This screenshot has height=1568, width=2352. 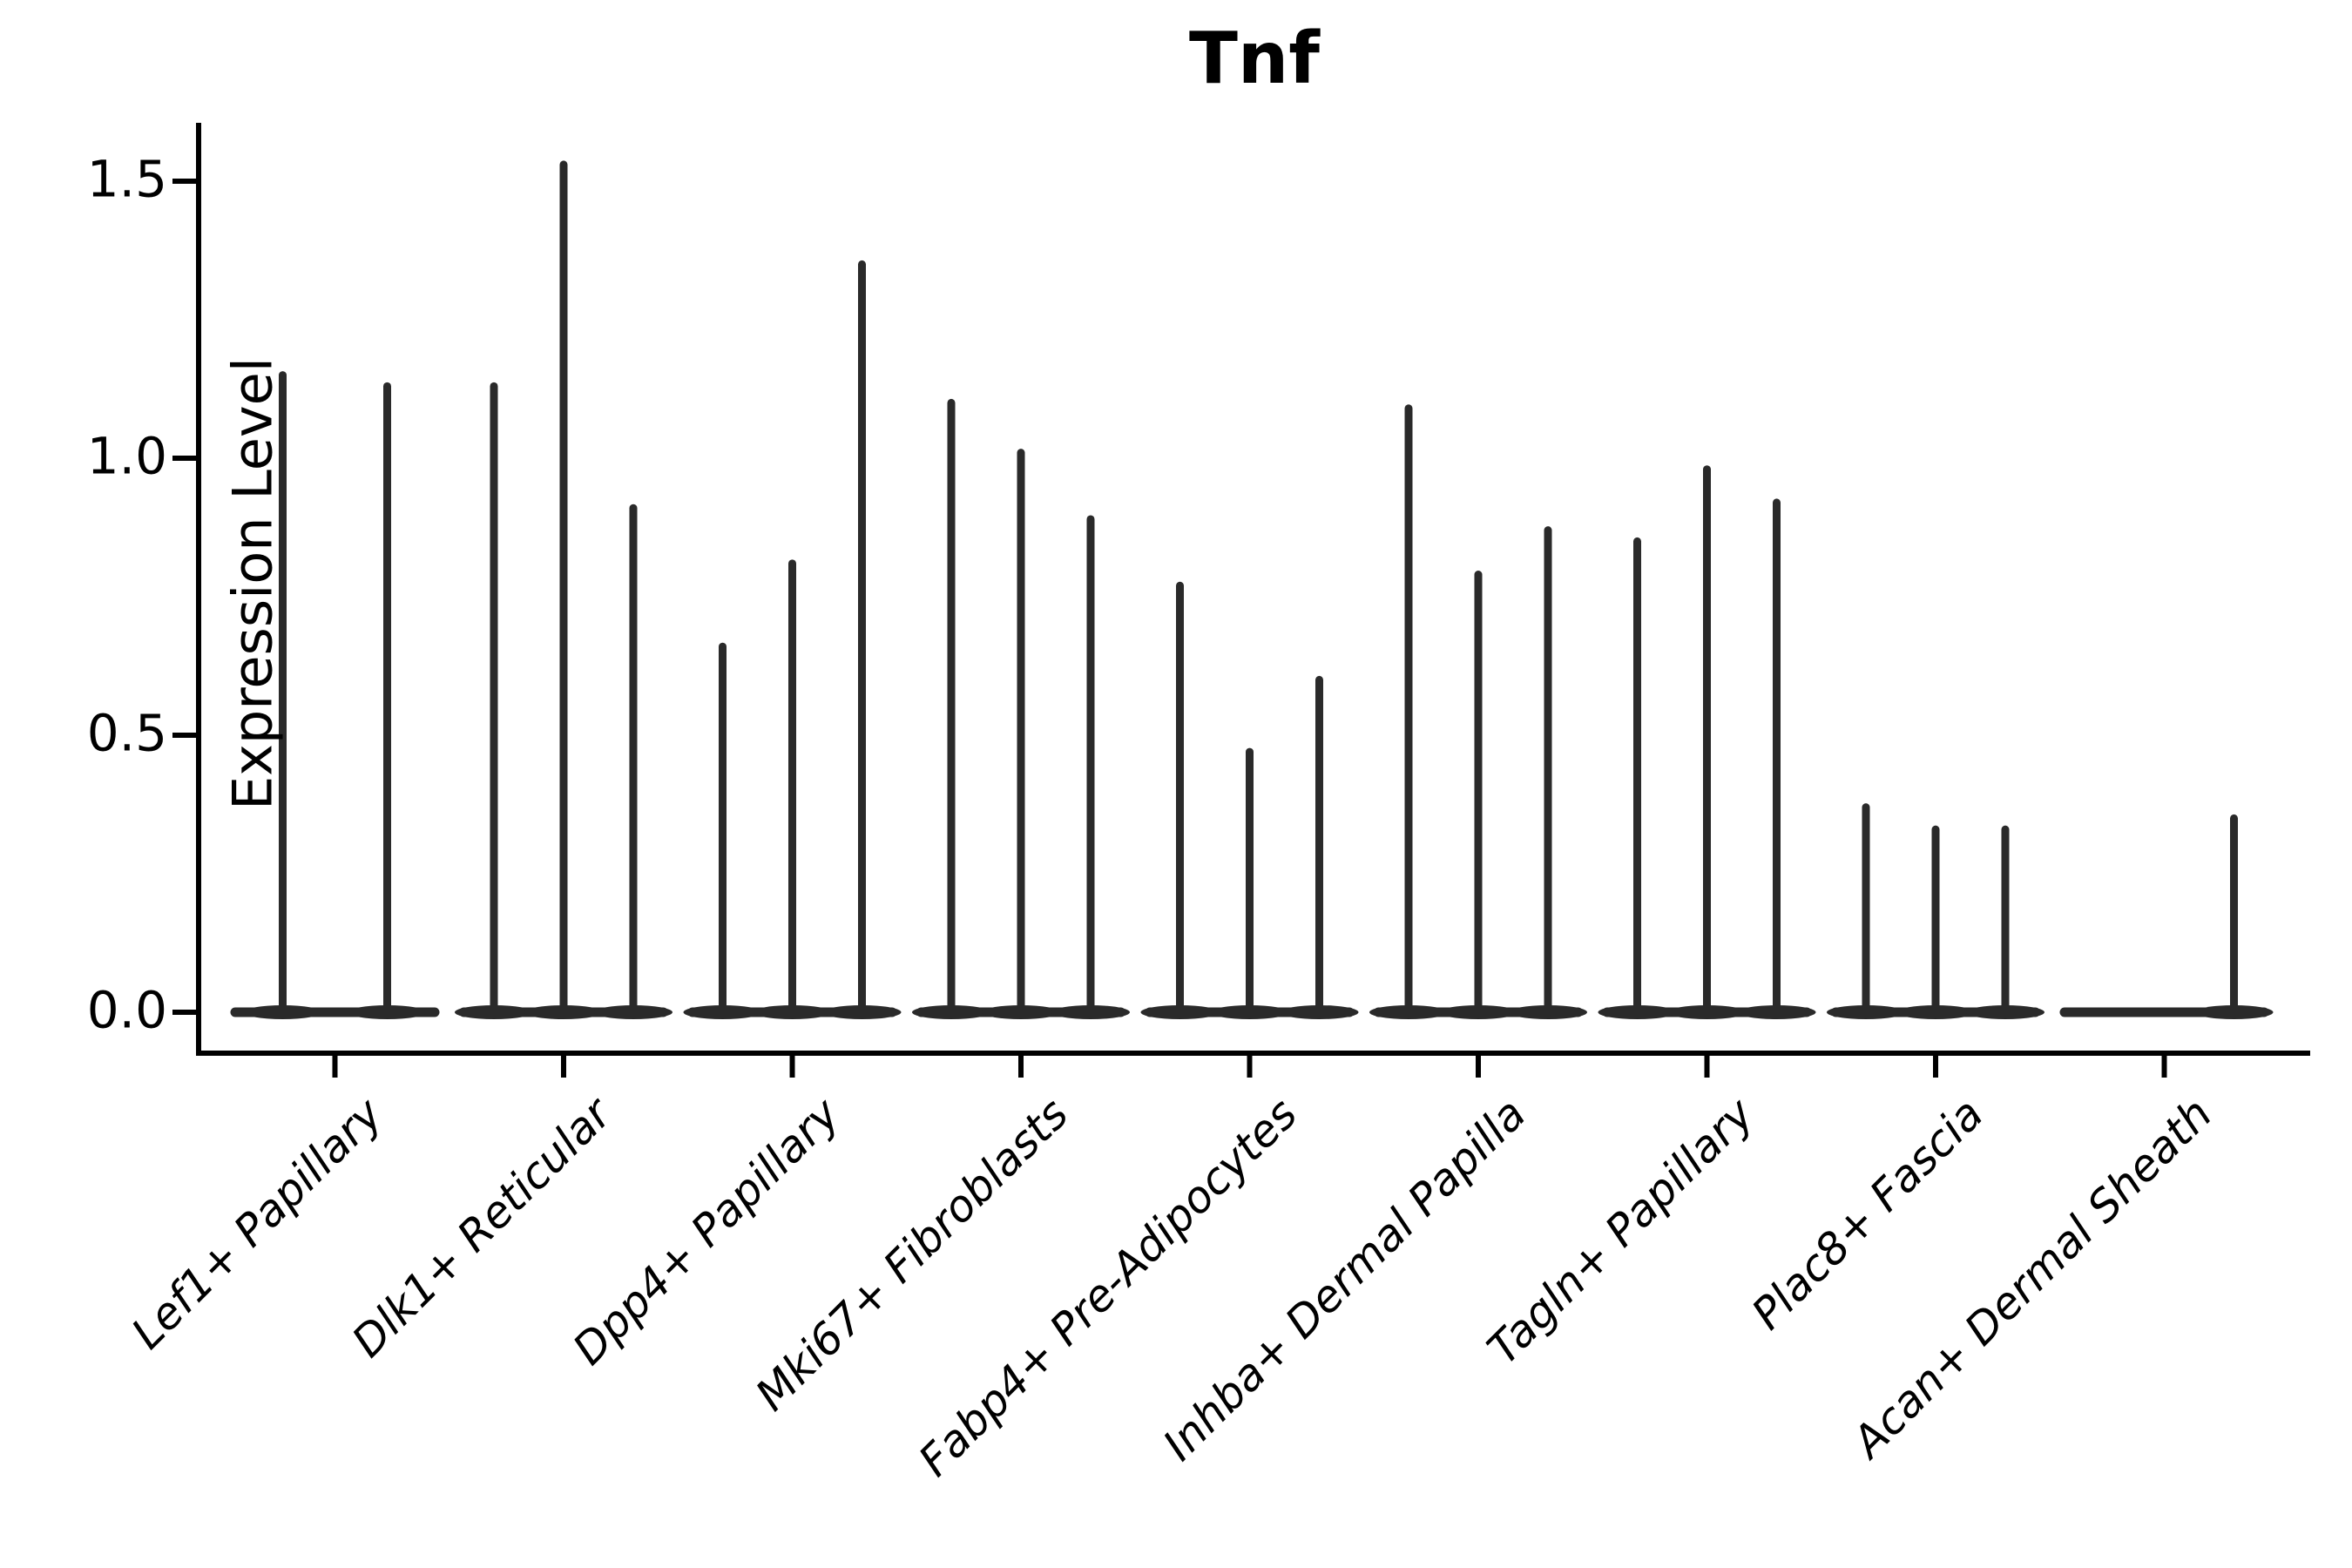 What do you see at coordinates (1254, 58) in the screenshot?
I see `chart-title: Tnf` at bounding box center [1254, 58].